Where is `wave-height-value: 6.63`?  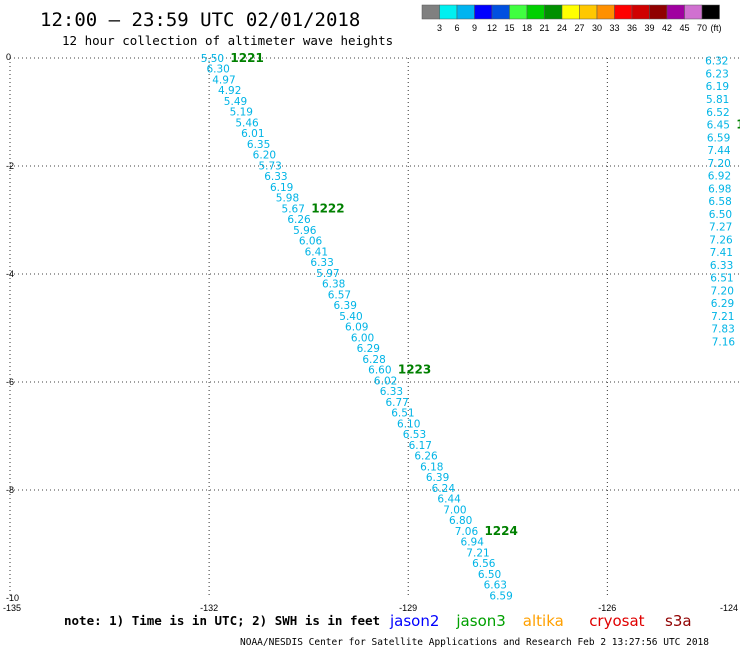
wave-height-value: 6.63 is located at coordinates (495, 586).